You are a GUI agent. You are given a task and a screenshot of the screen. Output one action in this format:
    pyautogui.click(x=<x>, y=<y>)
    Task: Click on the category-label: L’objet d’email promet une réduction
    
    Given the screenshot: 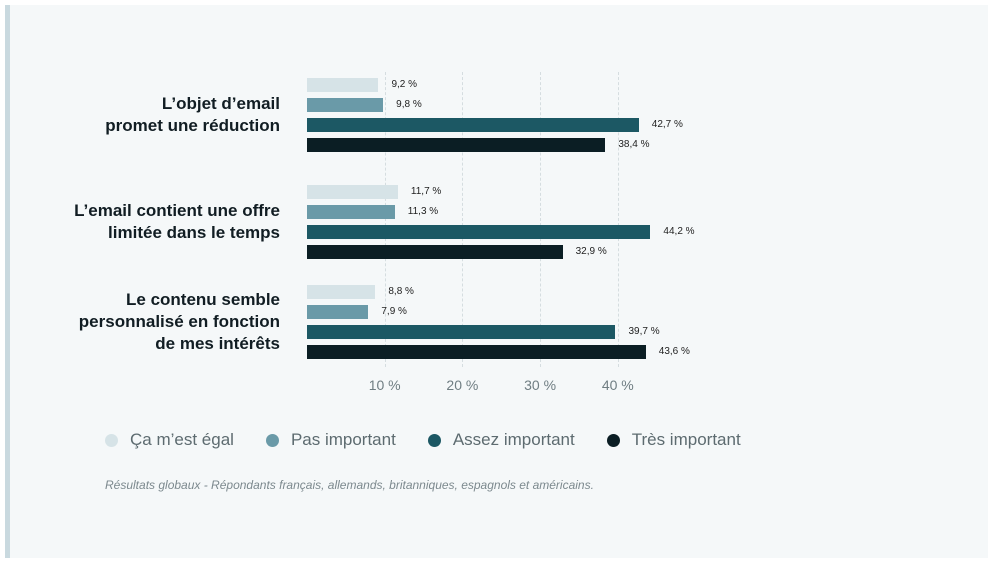 What is the action you would take?
    pyautogui.click(x=145, y=115)
    